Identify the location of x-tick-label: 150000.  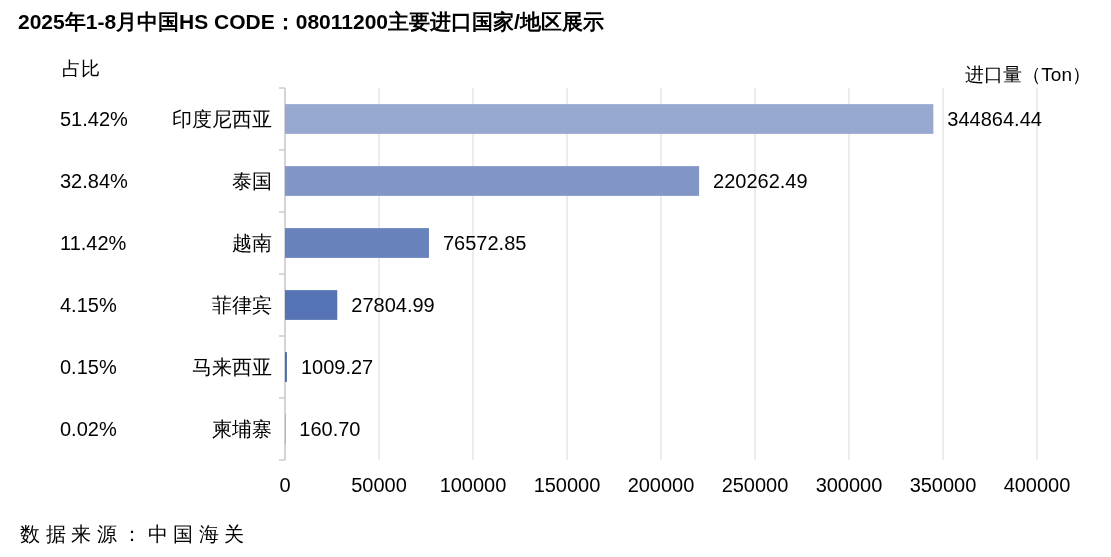
(567, 485).